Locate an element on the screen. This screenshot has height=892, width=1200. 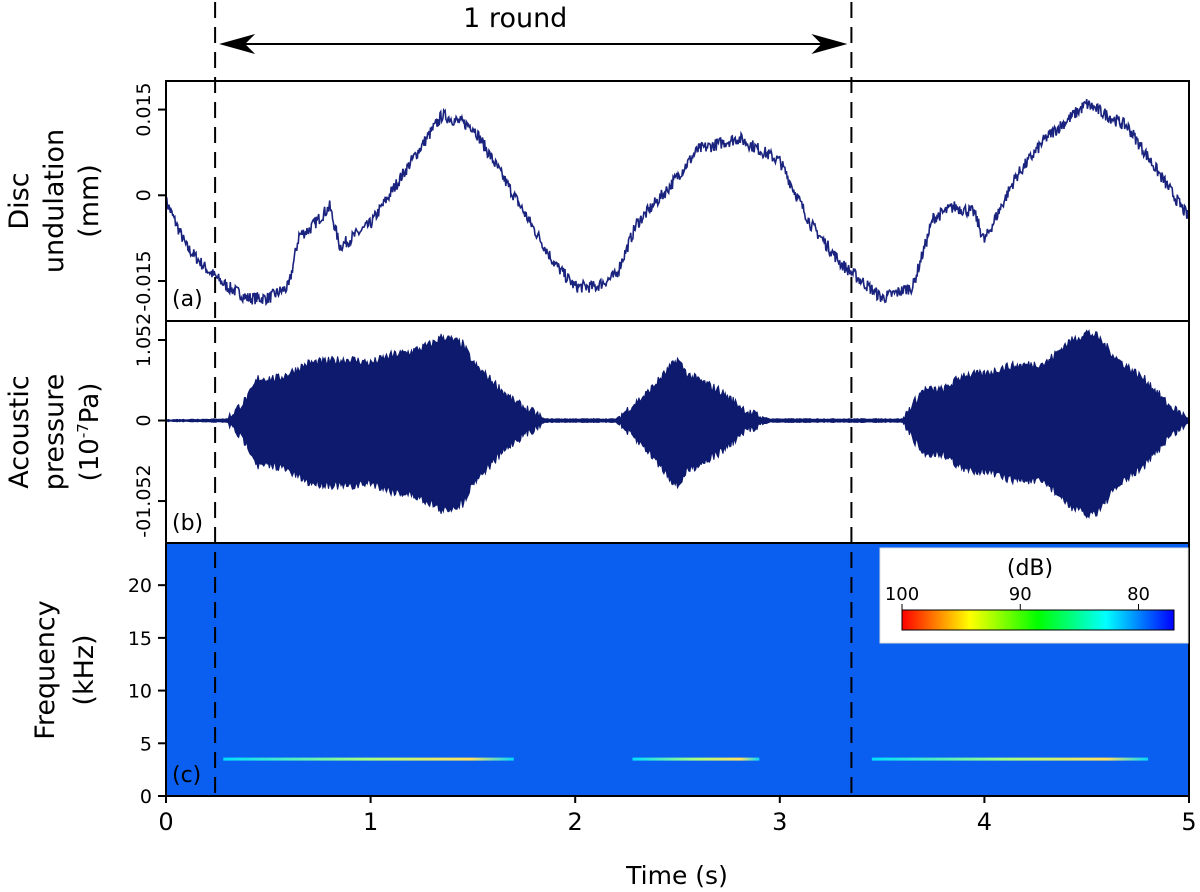
x-axis-label: Time (s) is located at coordinates (676, 875).